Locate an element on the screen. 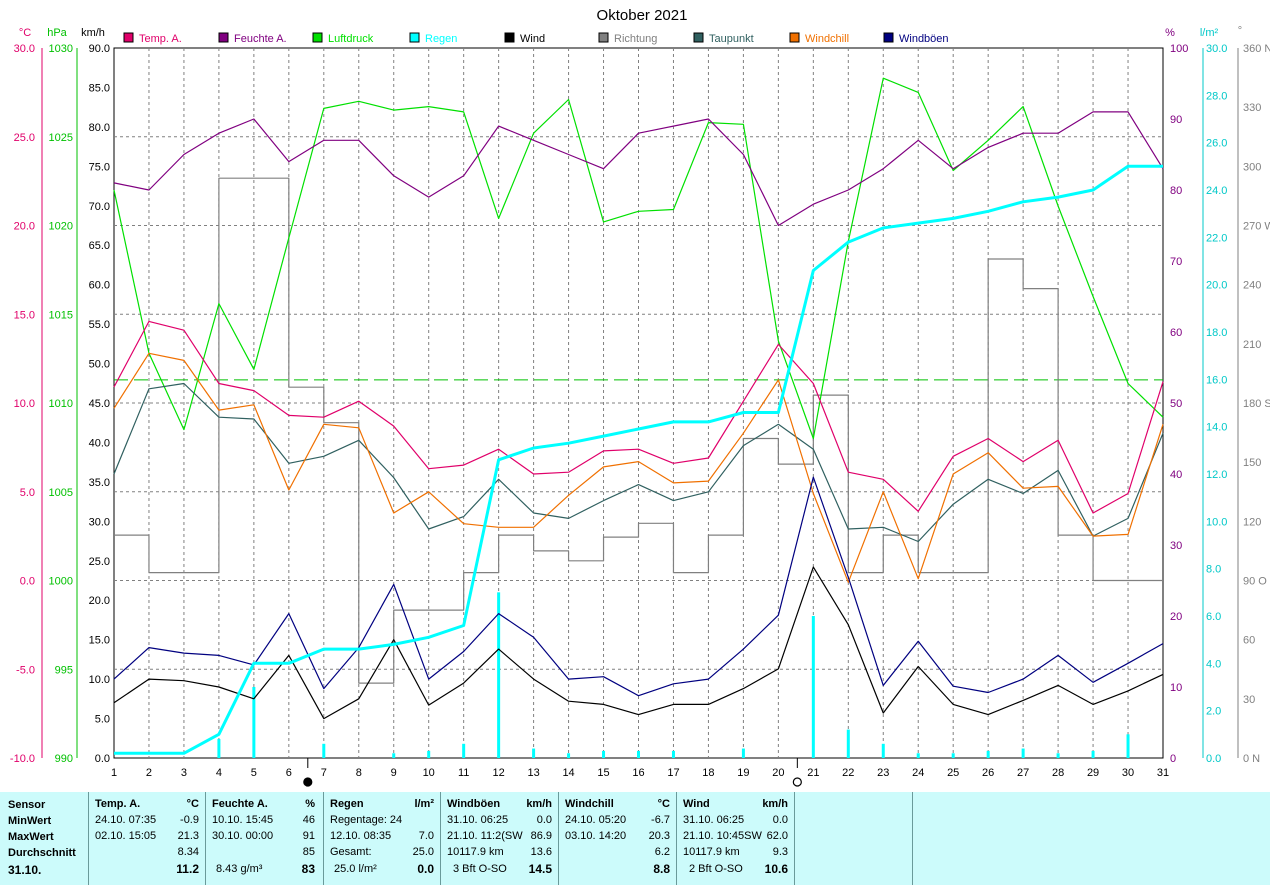  stats-windchill-today: 8.8 is located at coordinates (661, 869).